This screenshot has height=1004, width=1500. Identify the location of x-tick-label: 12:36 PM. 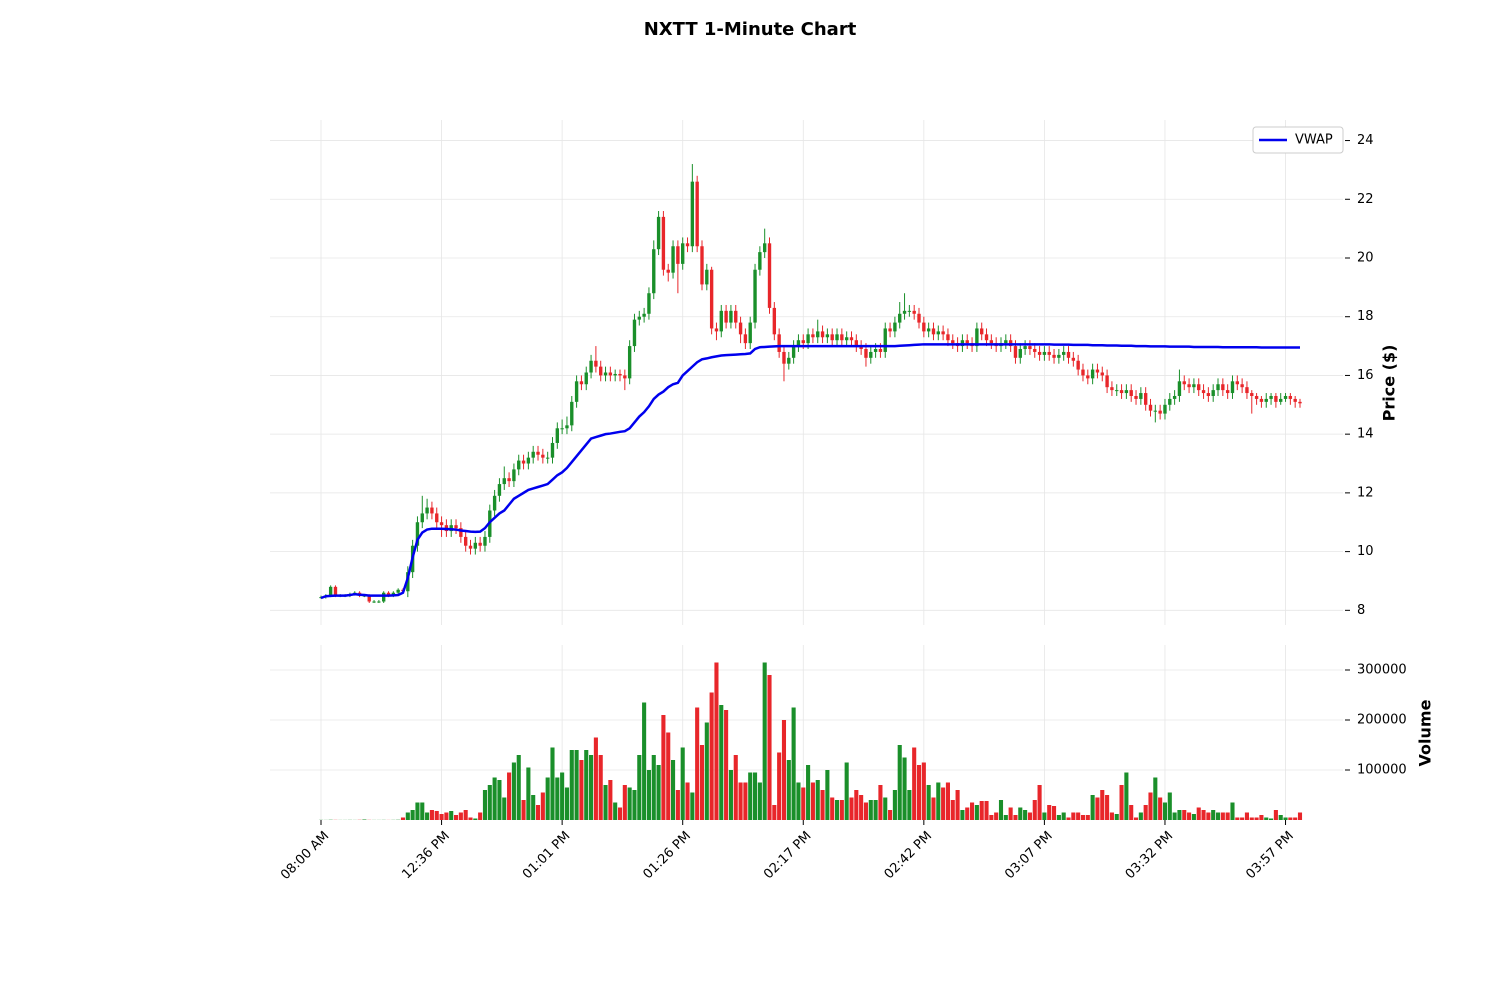
(425, 855).